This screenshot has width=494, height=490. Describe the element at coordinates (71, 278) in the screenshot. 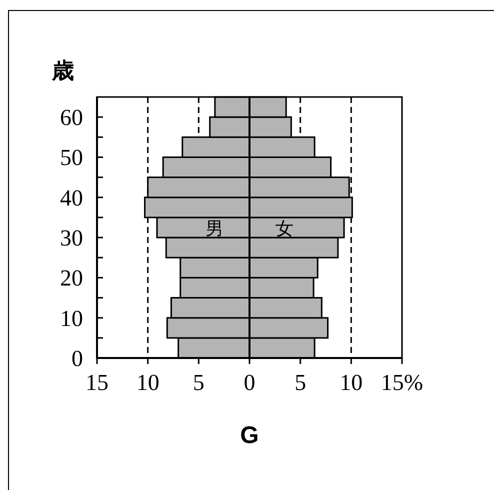

I see `y-tick-label: 20` at that location.